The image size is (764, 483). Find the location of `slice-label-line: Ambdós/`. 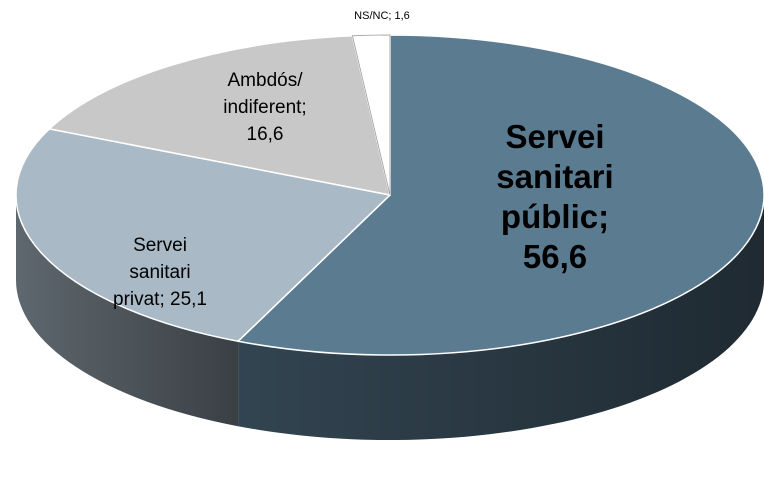

slice-label-line: Ambdós/ is located at coordinates (266, 80).